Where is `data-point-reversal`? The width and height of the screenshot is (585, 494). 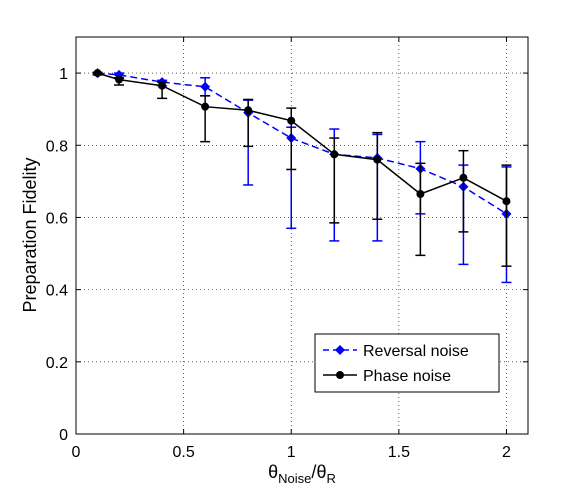 data-point-reversal is located at coordinates (205, 86).